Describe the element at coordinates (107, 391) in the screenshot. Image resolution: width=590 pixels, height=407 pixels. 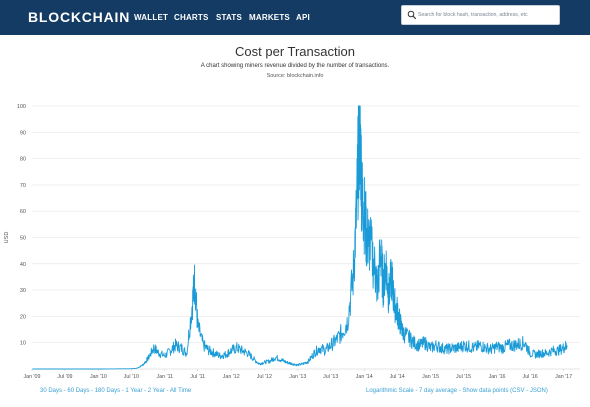
I see `range-180-days: 180 Days` at that location.